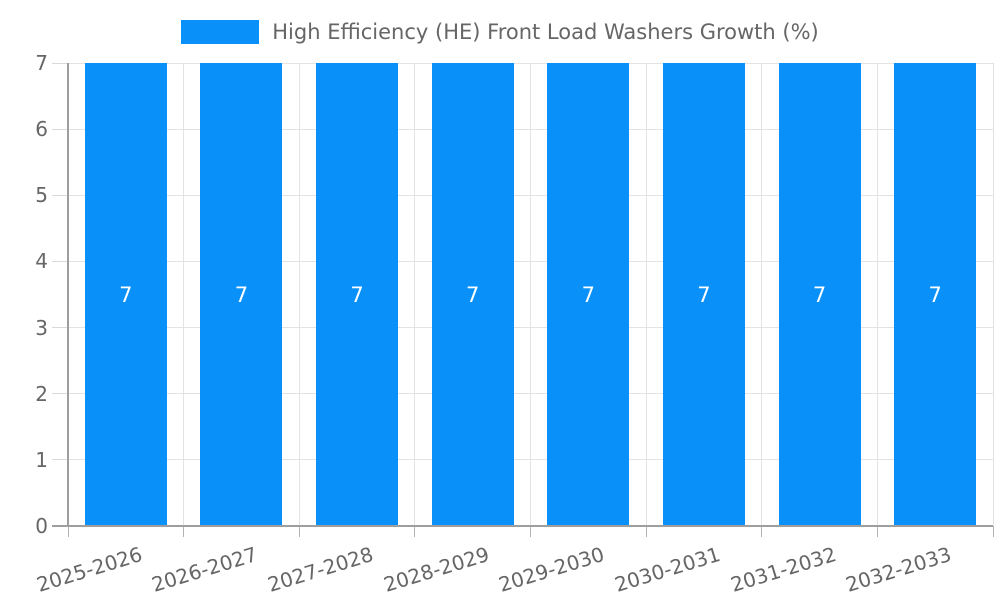  What do you see at coordinates (898, 569) in the screenshot?
I see `x-axis-tick-label: 2032-2033` at bounding box center [898, 569].